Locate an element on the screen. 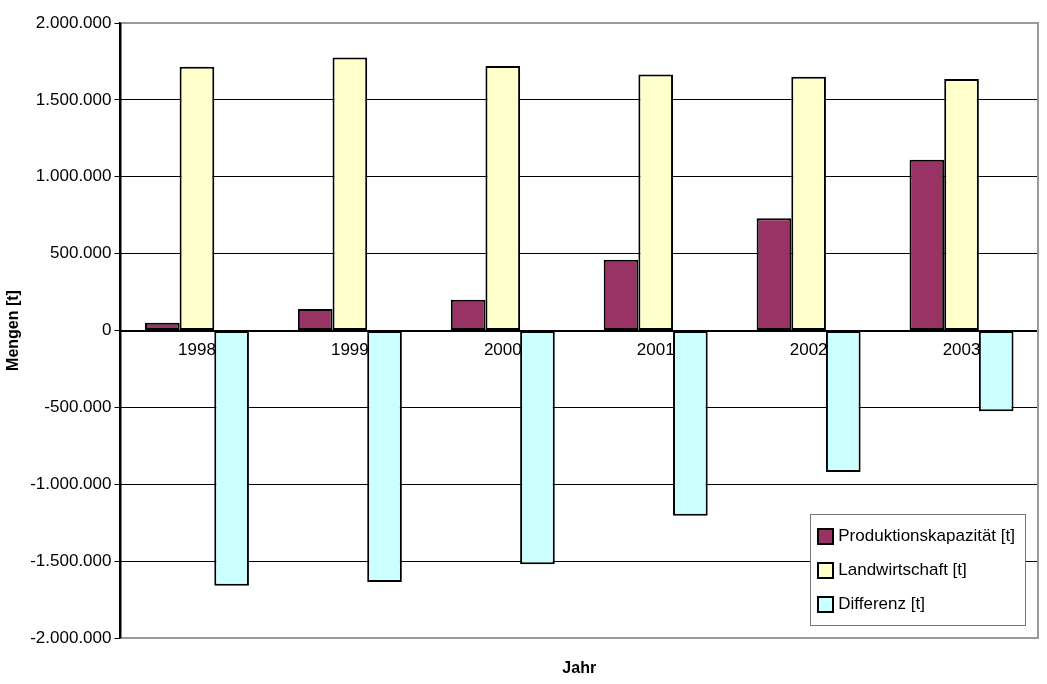  x-tick-label: 1998 is located at coordinates (197, 350).